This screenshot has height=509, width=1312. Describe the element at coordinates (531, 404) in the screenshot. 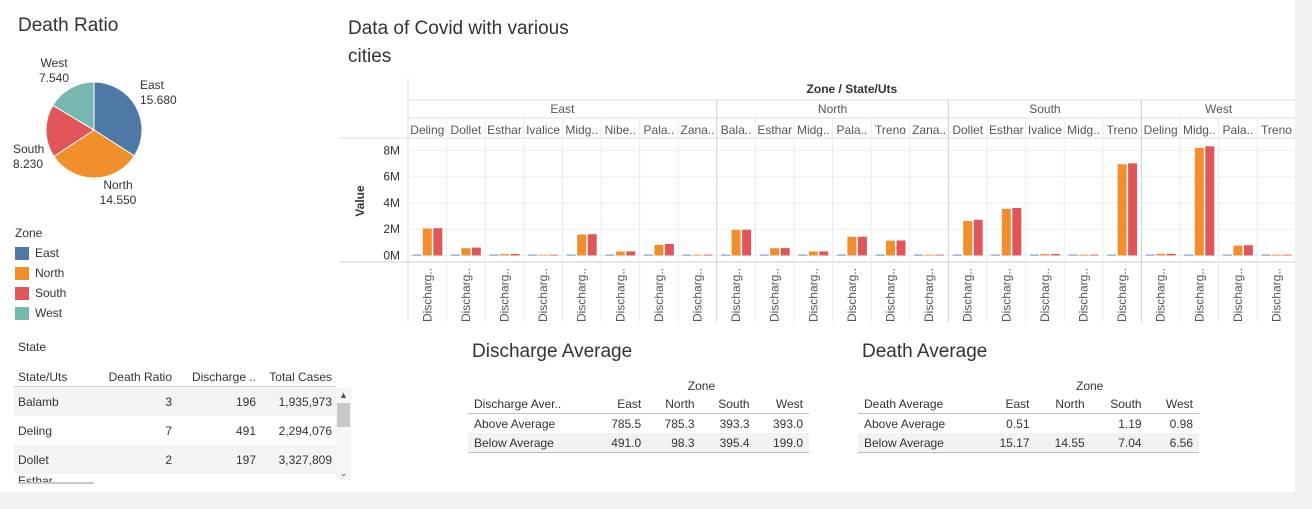

I see `discharge-avg-row-header: Discharge Aver..` at that location.